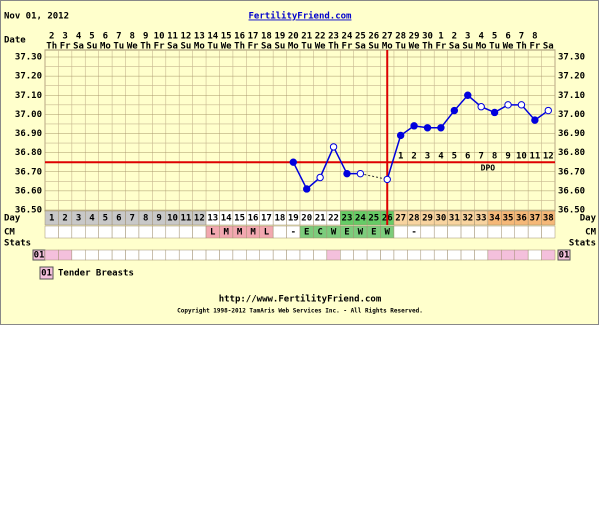 The height and width of the screenshot is (525, 600). Describe the element at coordinates (571, 153) in the screenshot. I see `y-tick-label-right: 36.80` at that location.